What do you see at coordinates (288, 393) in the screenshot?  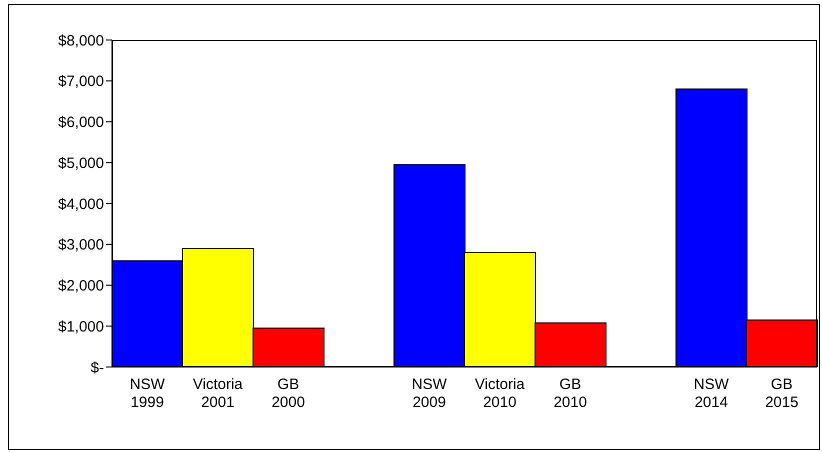 I see `x-tick-label: GB 2000` at bounding box center [288, 393].